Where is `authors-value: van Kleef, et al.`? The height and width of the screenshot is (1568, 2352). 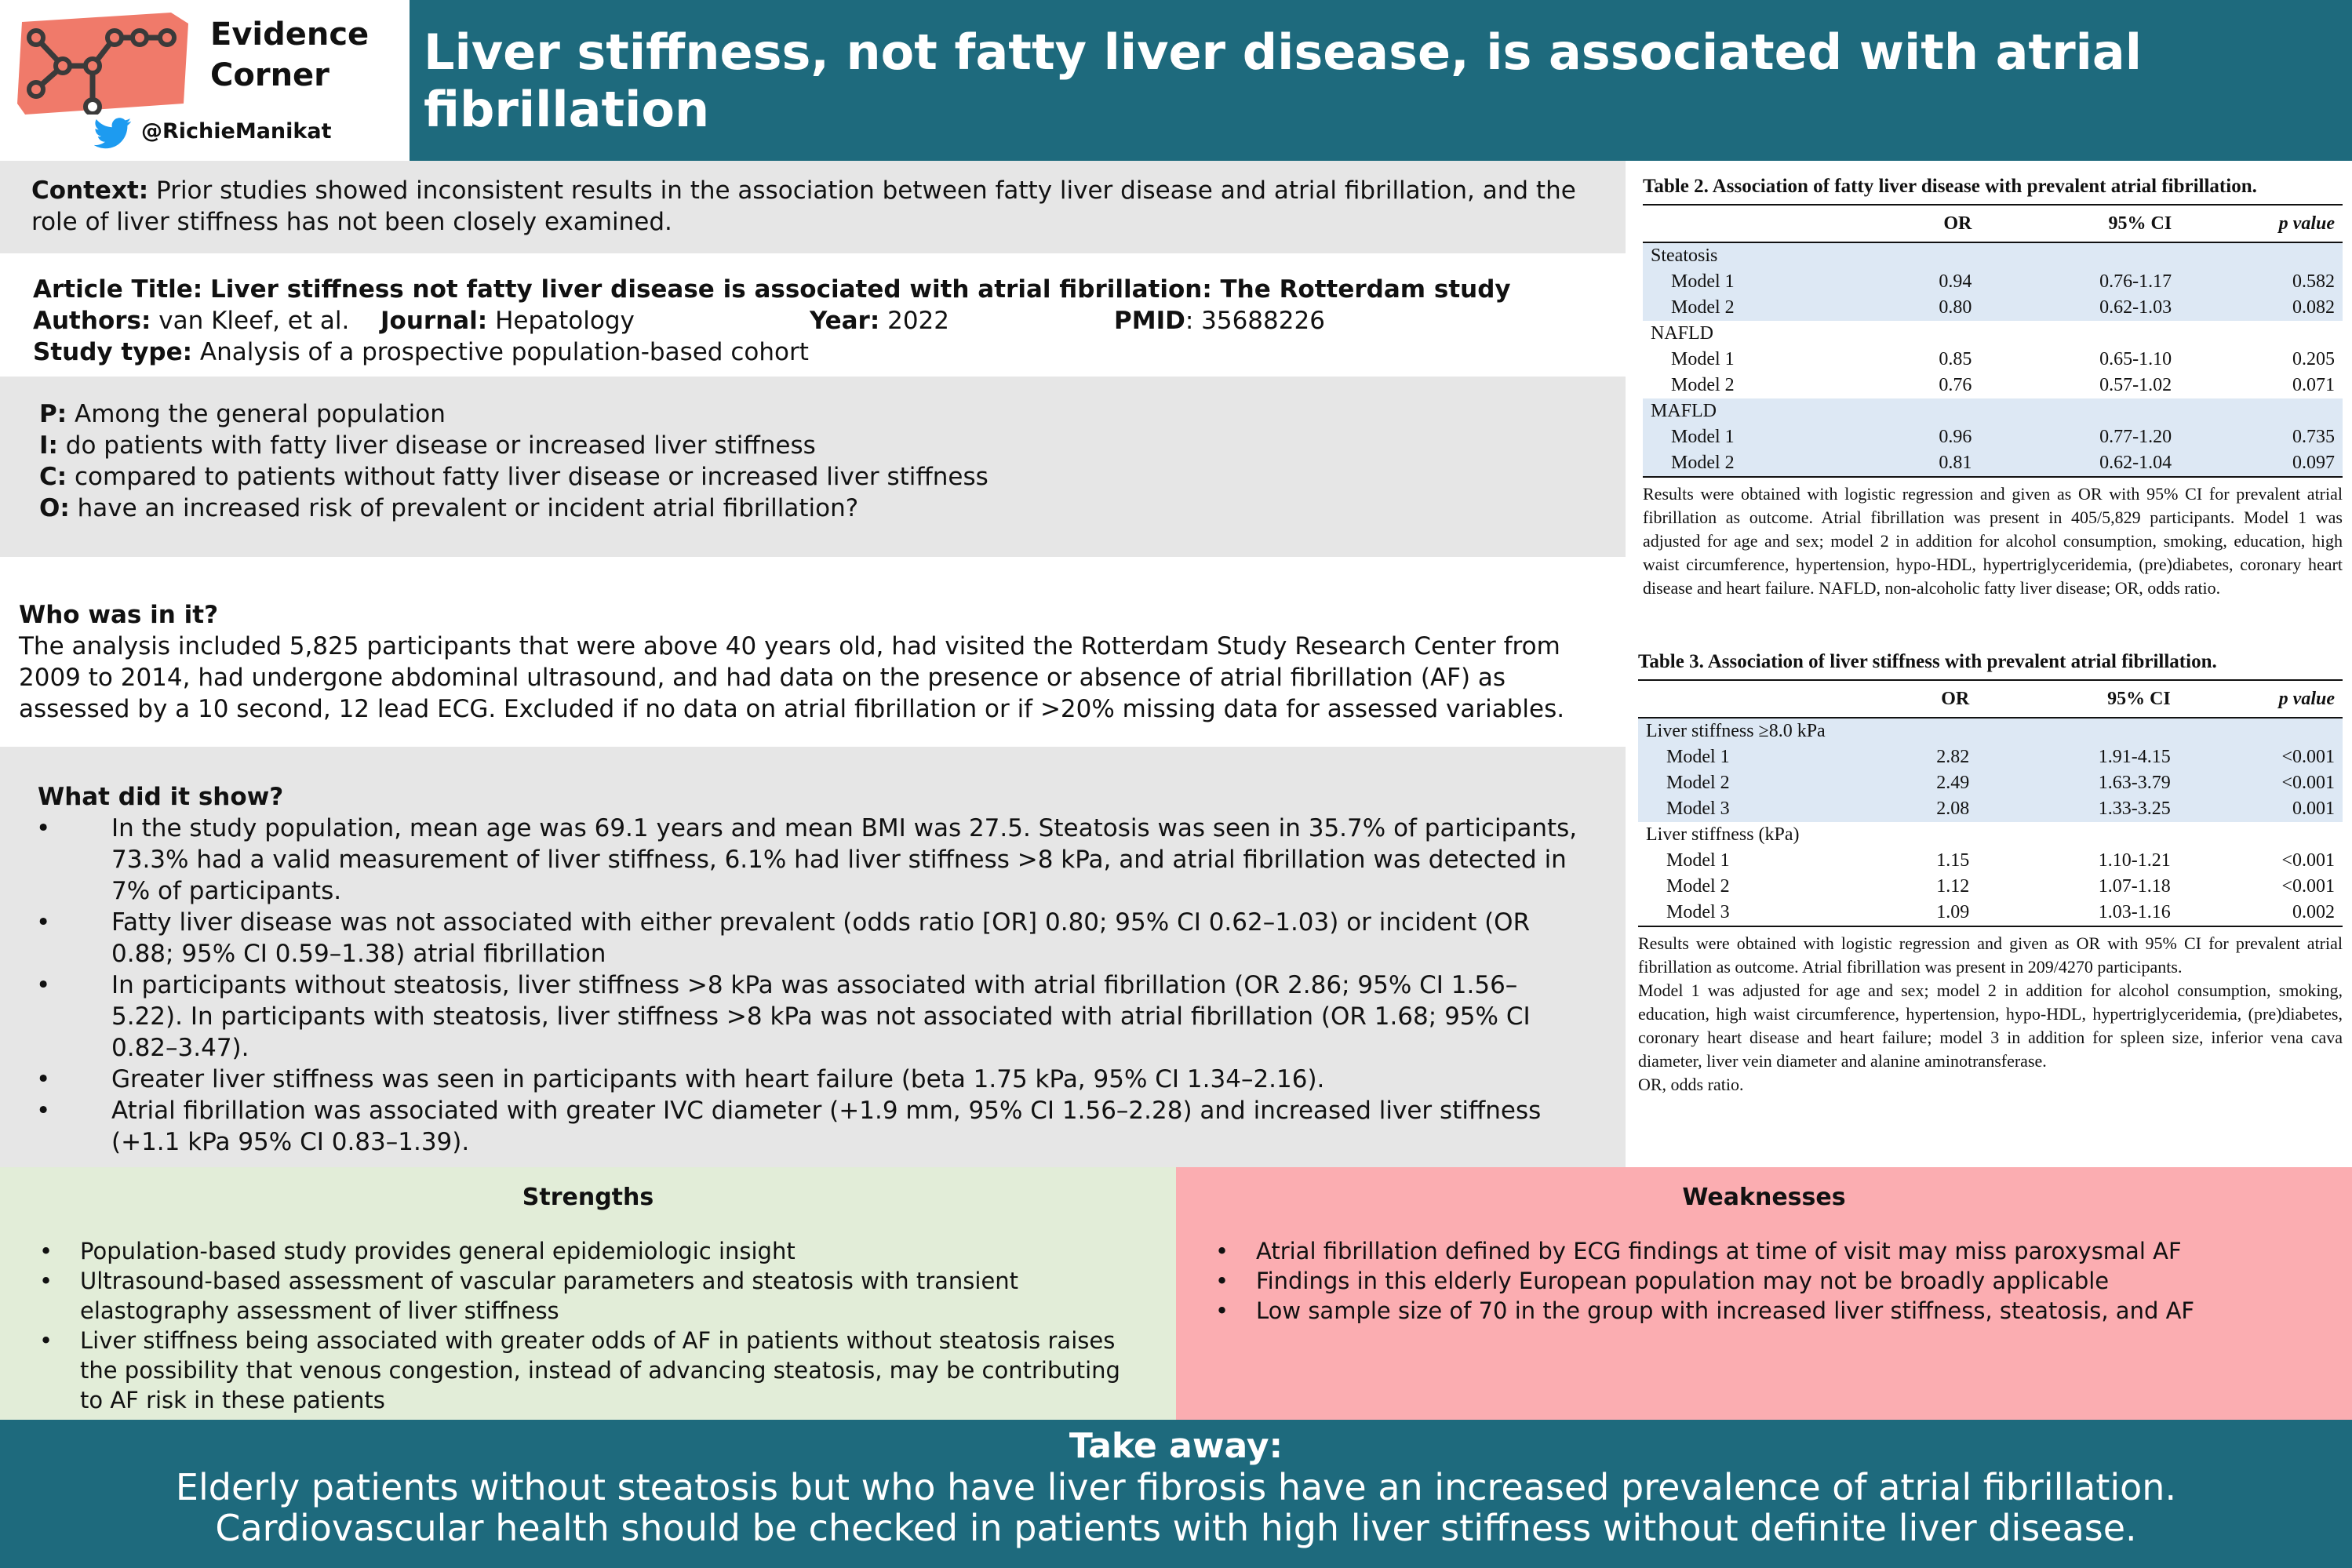 authors-value: van Kleef, et al. is located at coordinates (254, 321).